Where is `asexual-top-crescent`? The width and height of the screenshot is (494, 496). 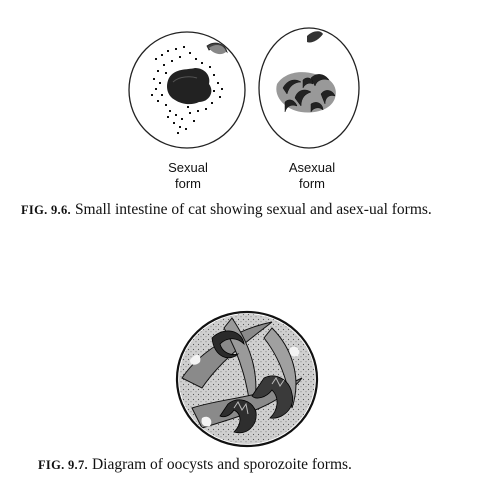 asexual-top-crescent is located at coordinates (315, 37).